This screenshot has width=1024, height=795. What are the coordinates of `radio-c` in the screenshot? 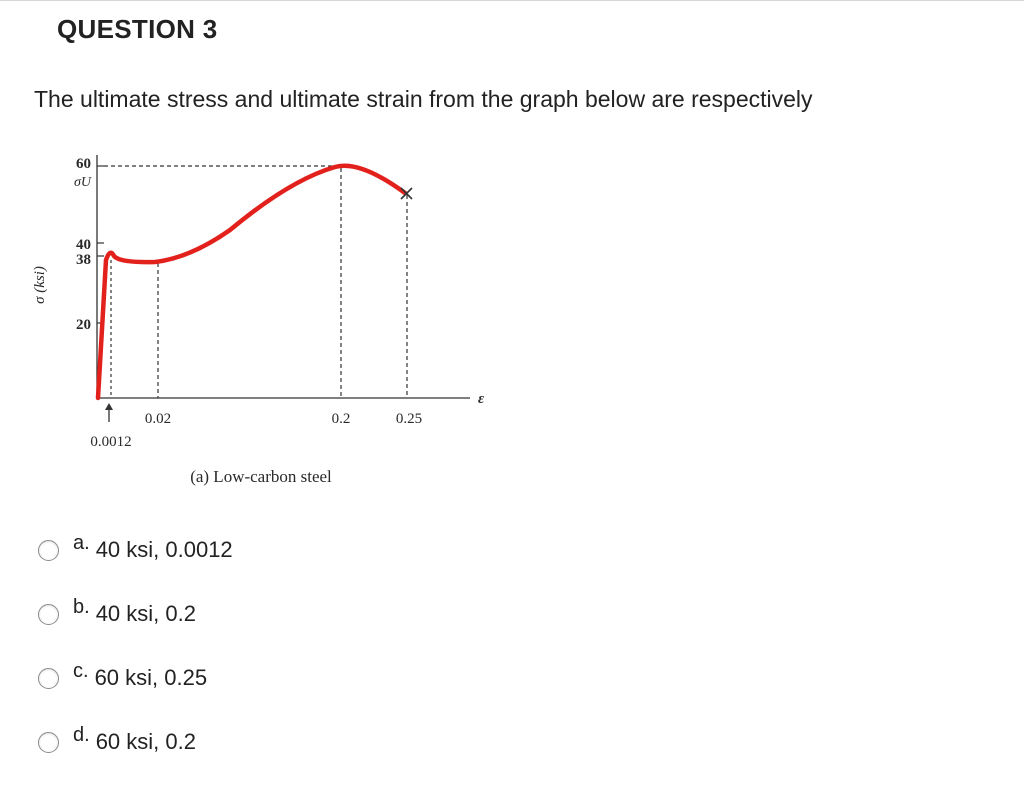 It's located at (48, 678).